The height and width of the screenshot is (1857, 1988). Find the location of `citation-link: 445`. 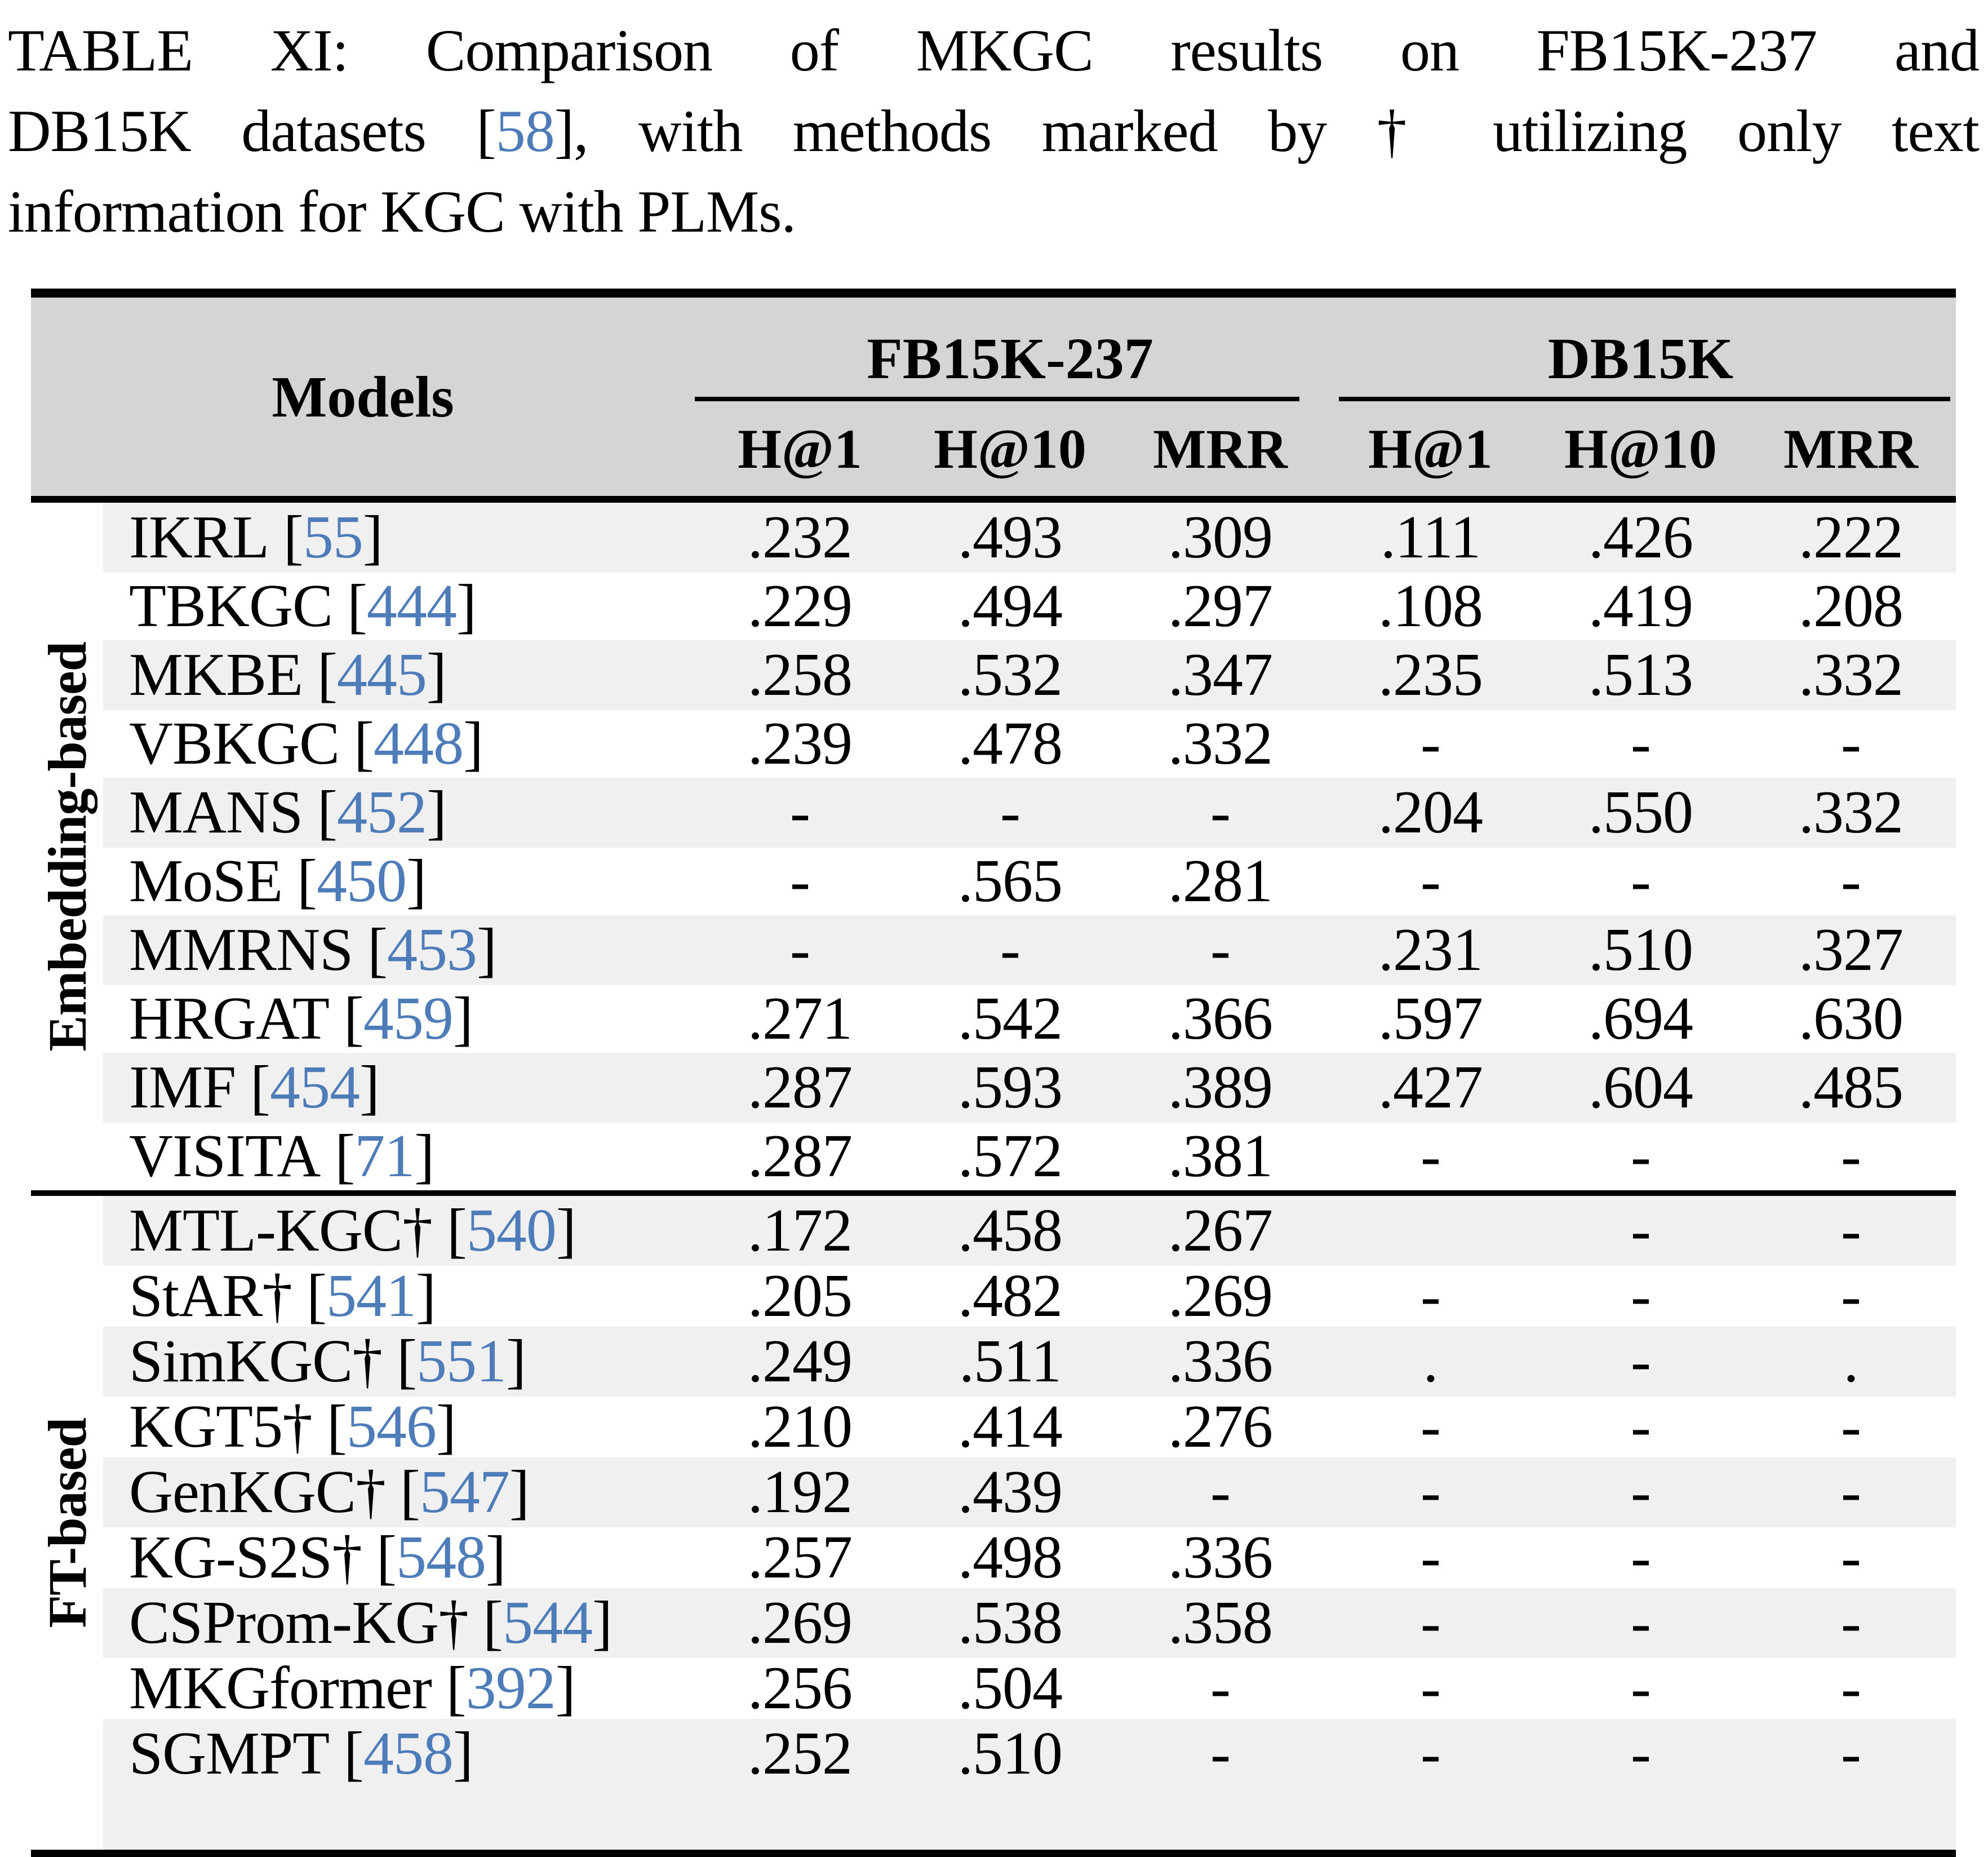

citation-link: 445 is located at coordinates (381, 674).